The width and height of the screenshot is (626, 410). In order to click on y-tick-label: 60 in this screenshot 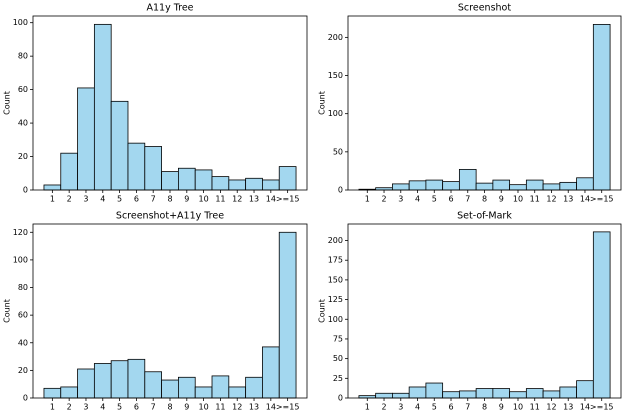, I will do `click(23, 89)`.